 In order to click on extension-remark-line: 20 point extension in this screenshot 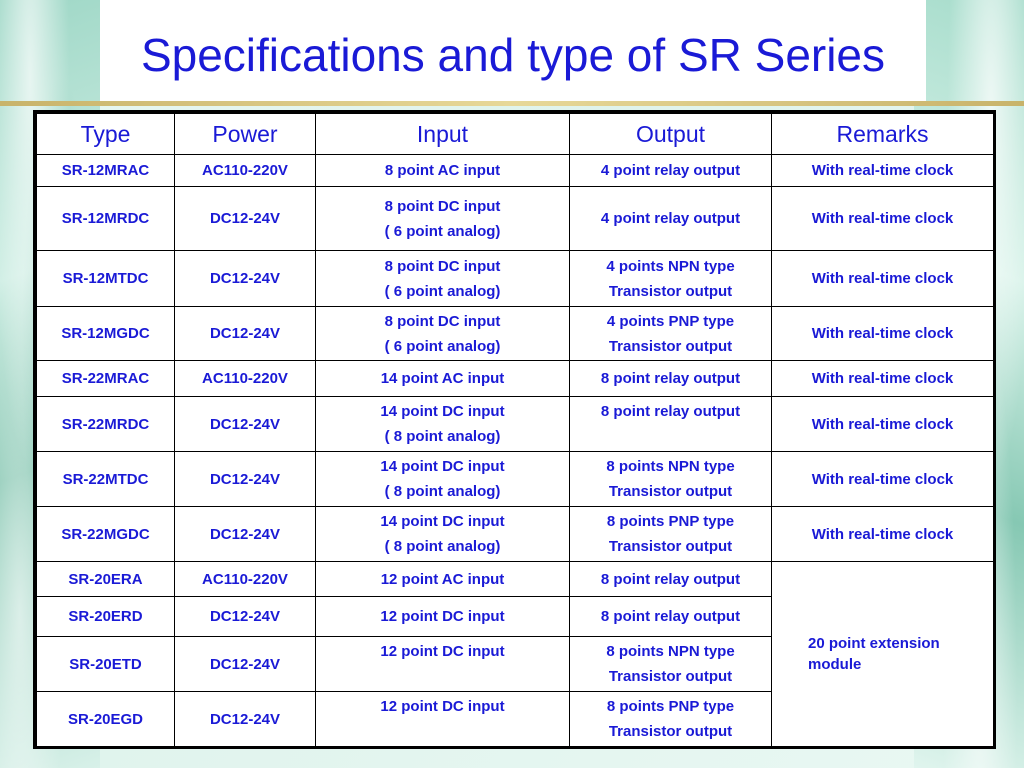, I will do `click(874, 643)`.